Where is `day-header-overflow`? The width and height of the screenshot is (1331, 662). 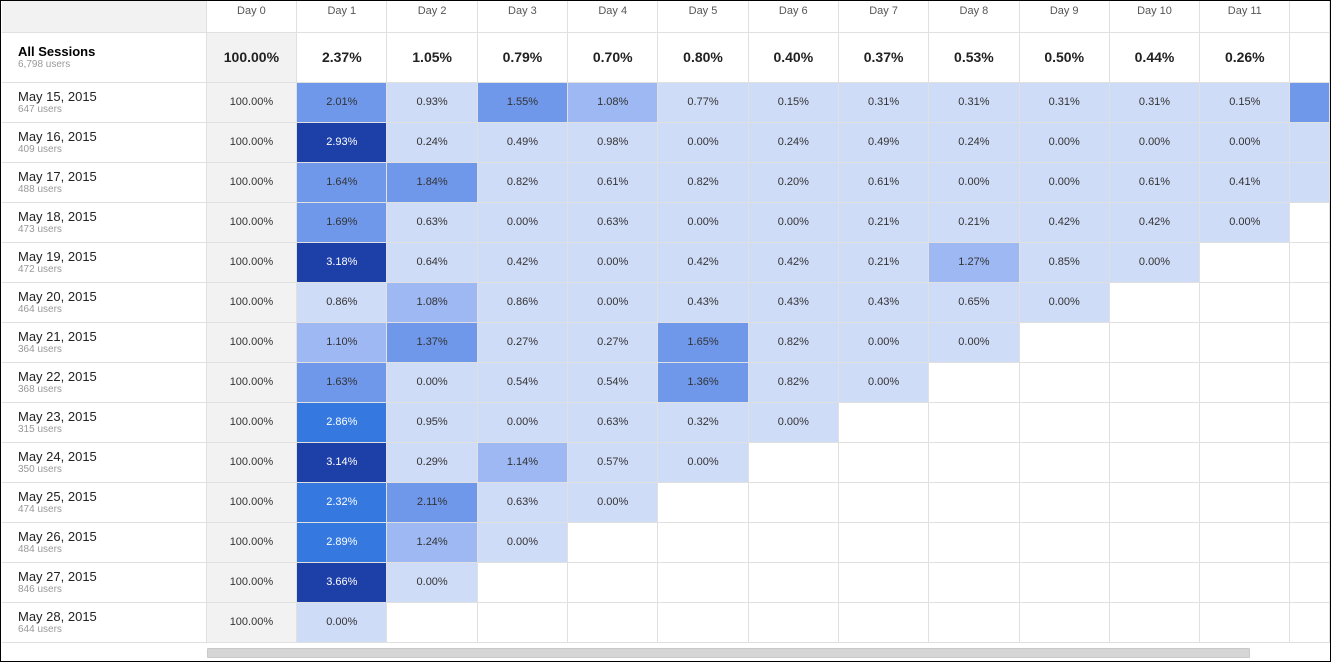 day-header-overflow is located at coordinates (1309, 17).